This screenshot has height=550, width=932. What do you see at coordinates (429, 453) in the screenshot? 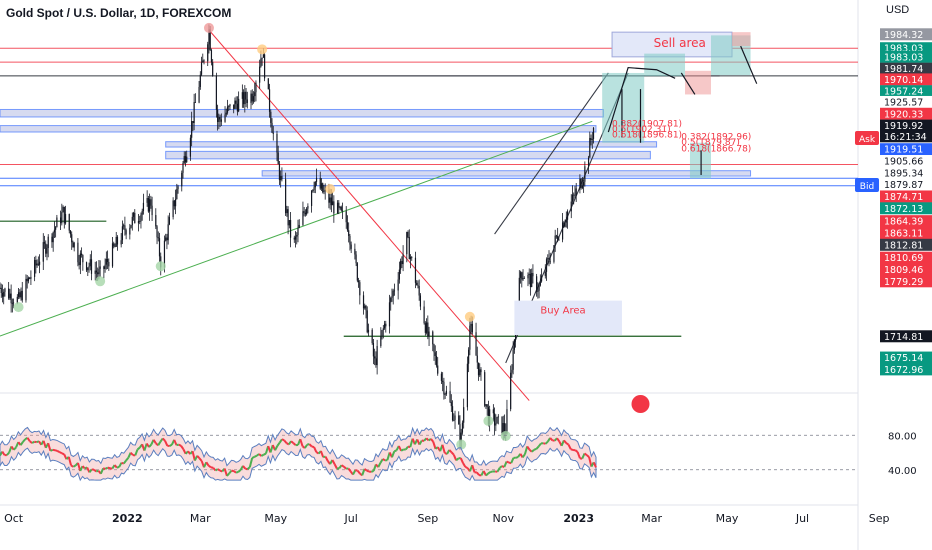
I see `indicator-background` at bounding box center [429, 453].